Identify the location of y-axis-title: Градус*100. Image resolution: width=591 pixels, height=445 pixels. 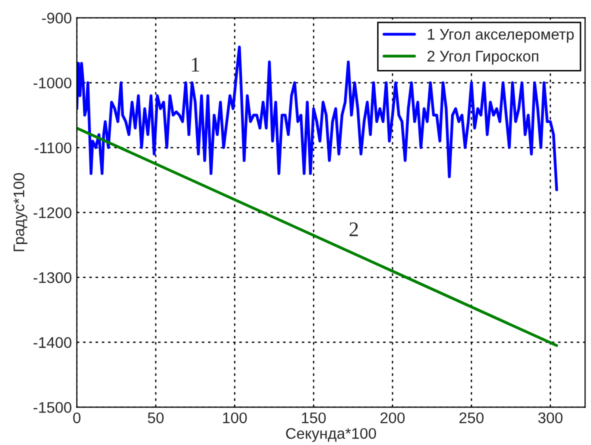
(21, 212).